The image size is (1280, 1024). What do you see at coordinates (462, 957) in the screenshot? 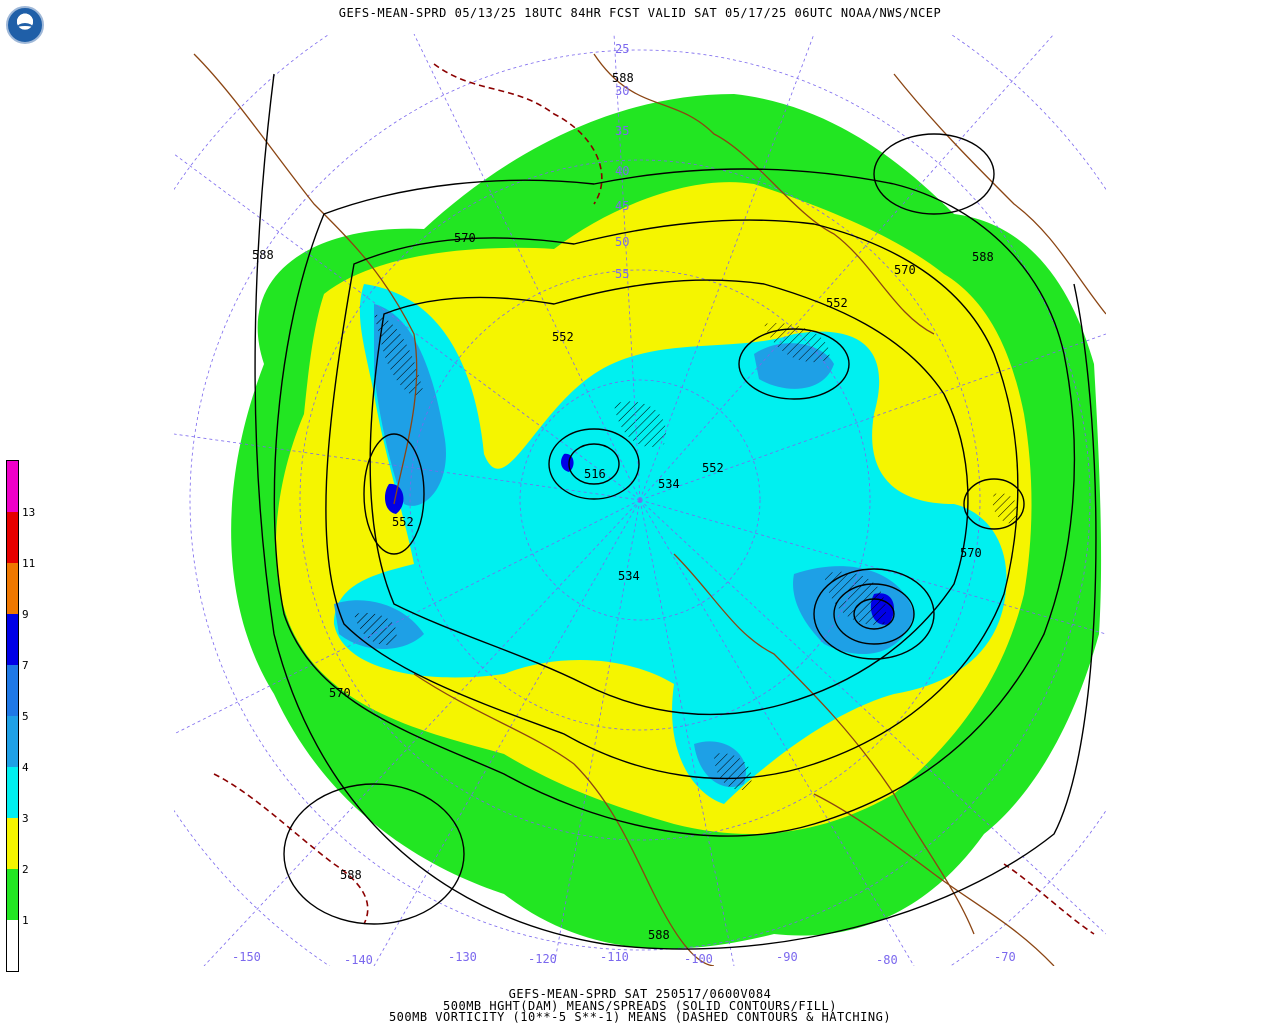
I see `lon-label: -130` at bounding box center [462, 957].